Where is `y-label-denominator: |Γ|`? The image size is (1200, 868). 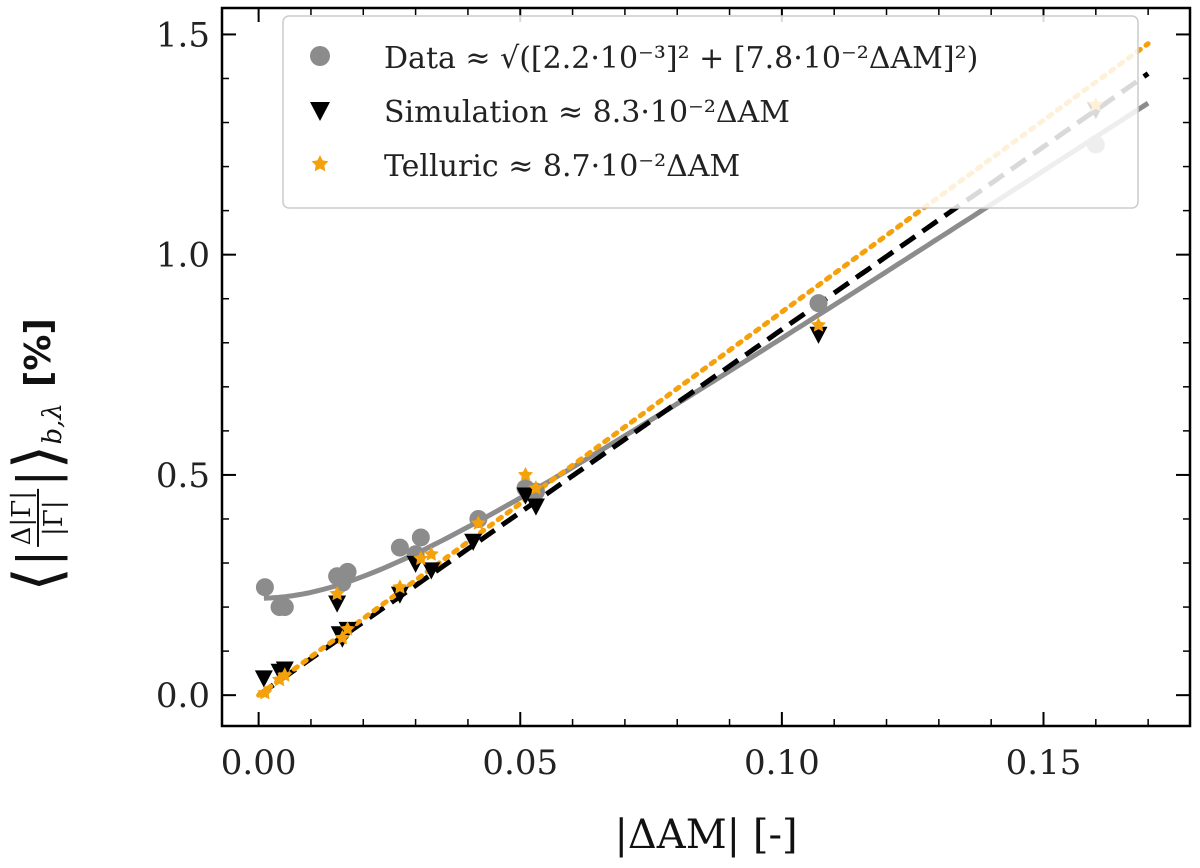
y-label-denominator: |Γ| is located at coordinates (54, 518).